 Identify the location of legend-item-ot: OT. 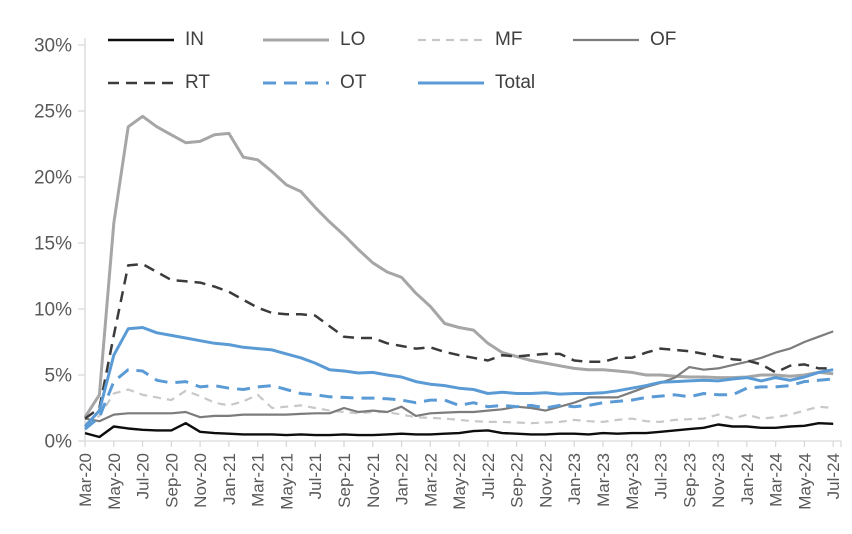
(340, 82).